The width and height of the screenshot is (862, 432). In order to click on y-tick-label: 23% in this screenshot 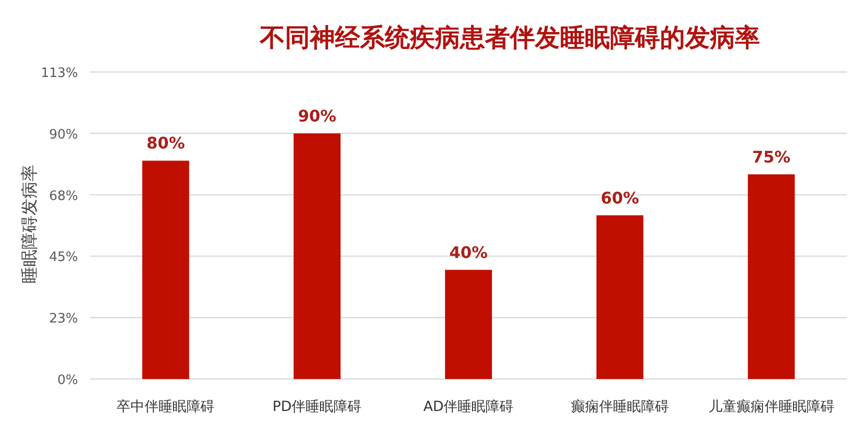, I will do `click(63, 319)`.